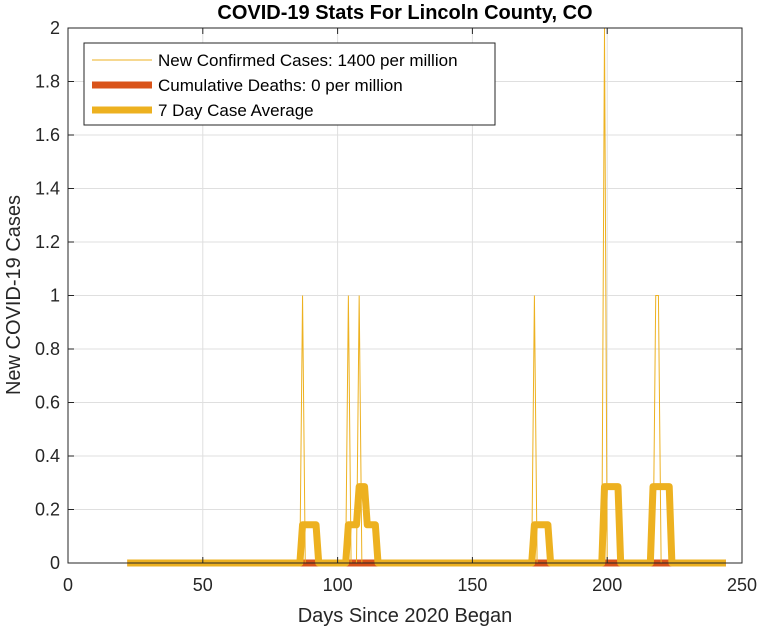 The width and height of the screenshot is (766, 630). What do you see at coordinates (338, 585) in the screenshot?
I see `x-tick-label: 100` at bounding box center [338, 585].